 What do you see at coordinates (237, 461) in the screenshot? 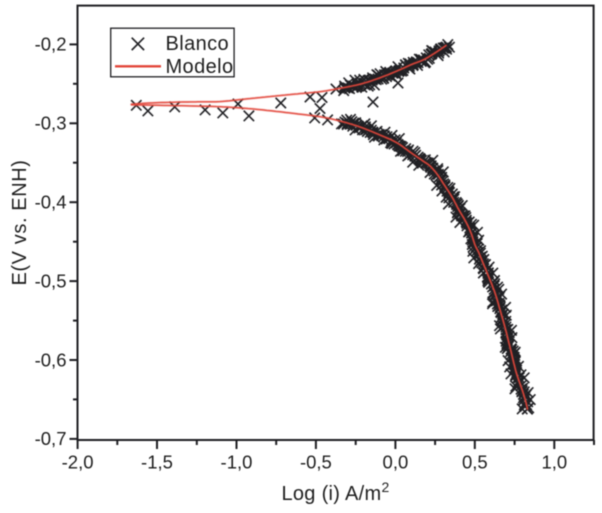
I see `svg-text: -1,0` at bounding box center [237, 461].